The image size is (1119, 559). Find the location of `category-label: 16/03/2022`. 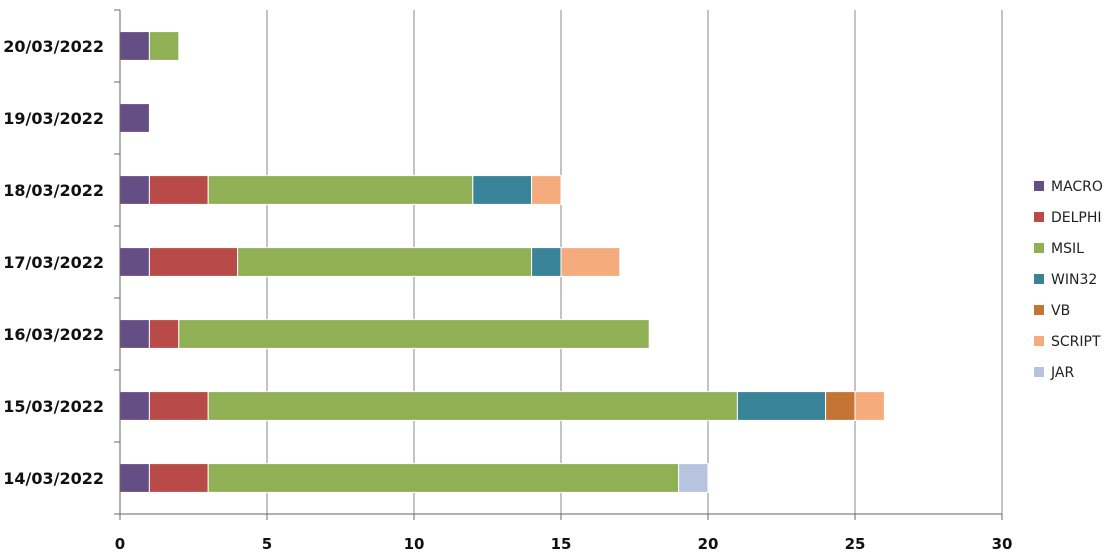

category-label: 16/03/2022 is located at coordinates (53, 334).